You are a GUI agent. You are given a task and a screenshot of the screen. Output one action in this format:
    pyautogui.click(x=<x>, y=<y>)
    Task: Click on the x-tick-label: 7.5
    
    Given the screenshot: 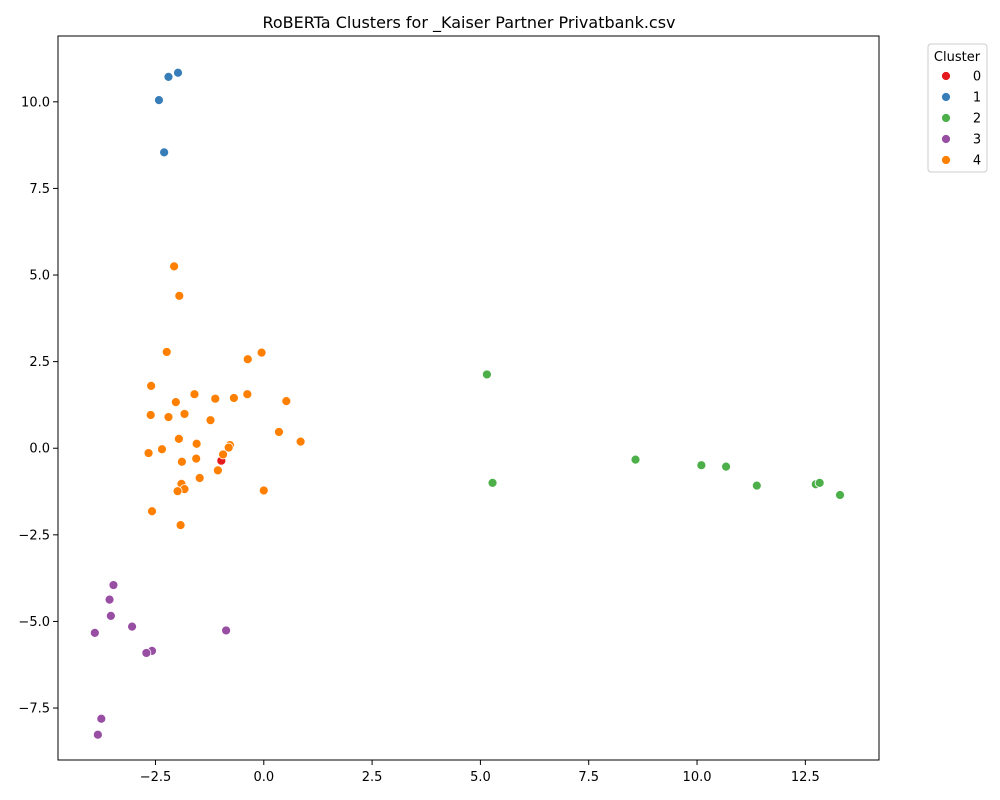 What is the action you would take?
    pyautogui.click(x=588, y=777)
    